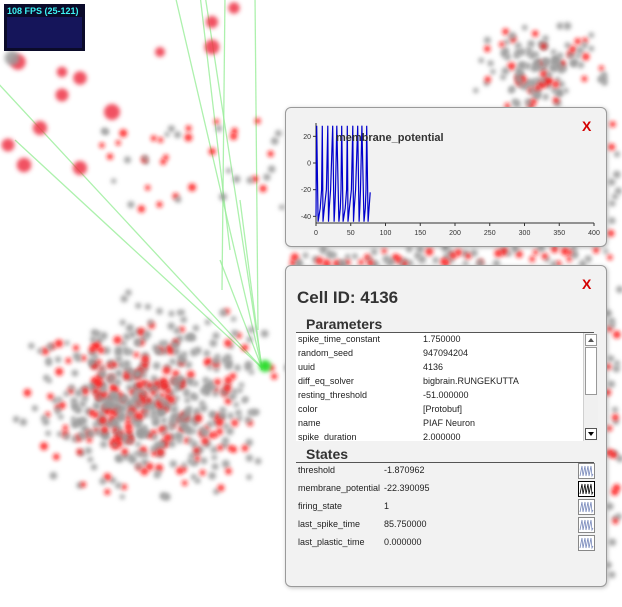  I want to click on close-cell-panel-button: X, so click(587, 284).